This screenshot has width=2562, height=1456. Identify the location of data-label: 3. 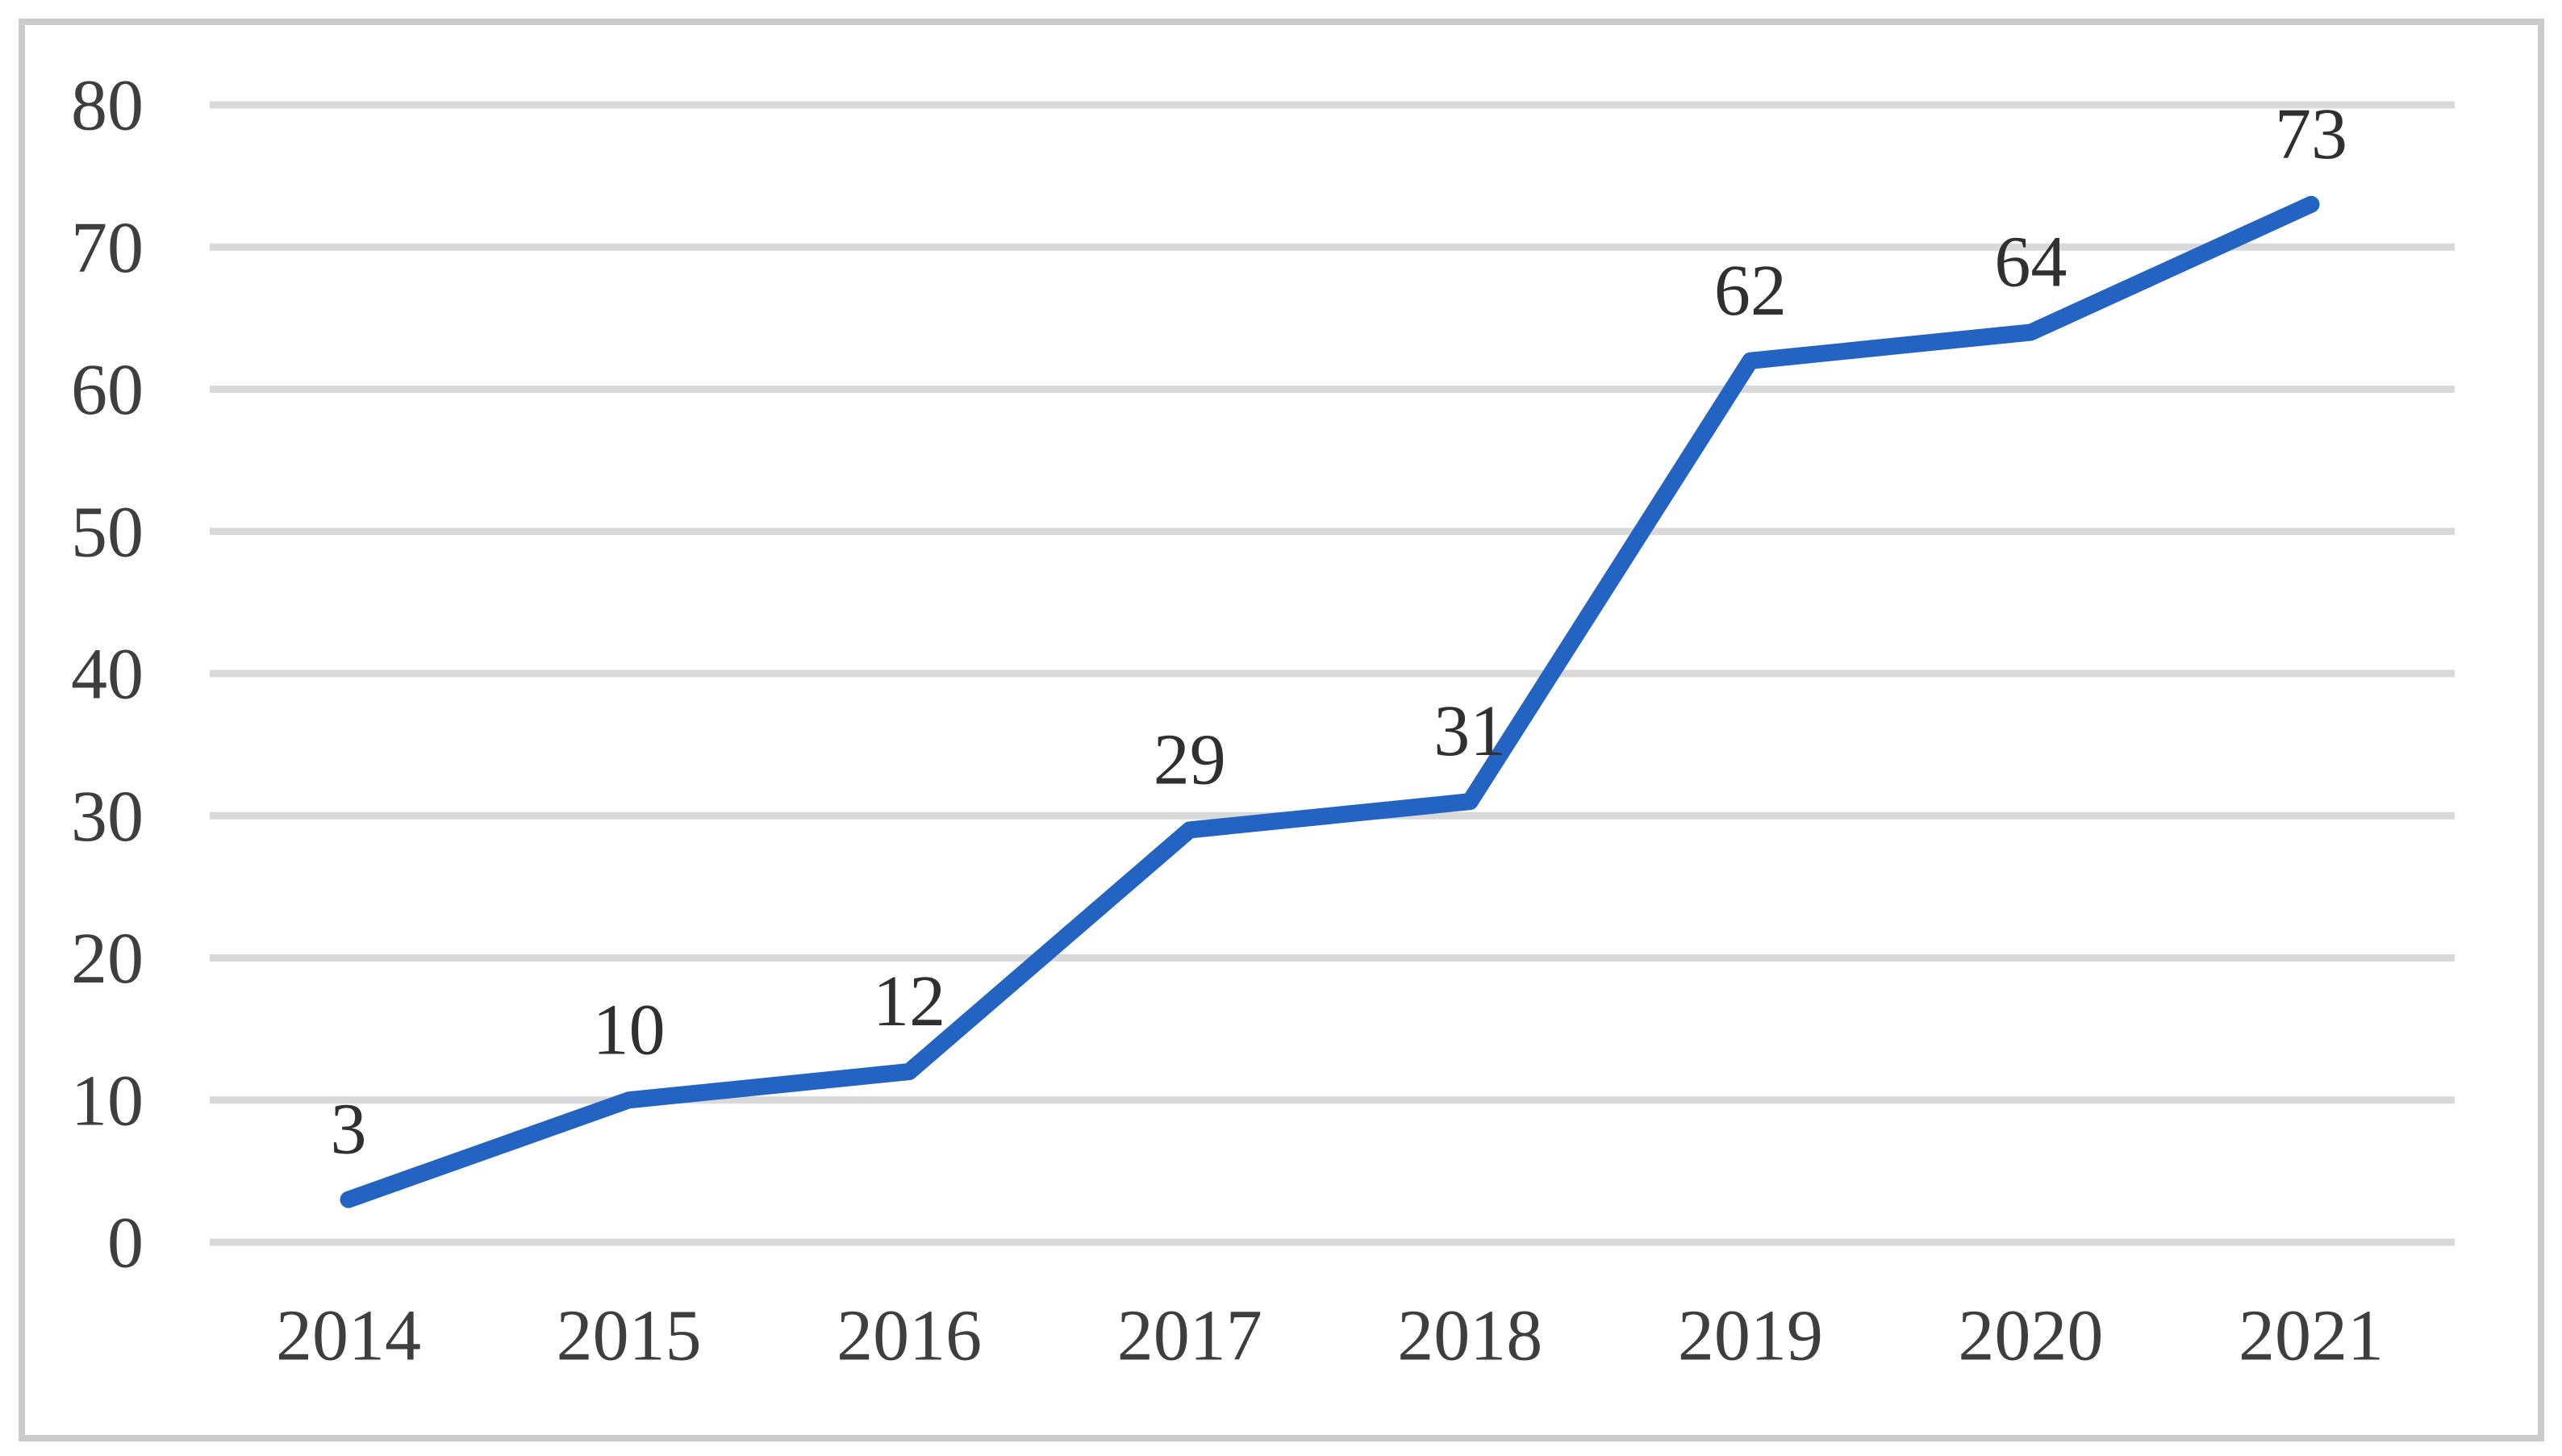
(349, 1130).